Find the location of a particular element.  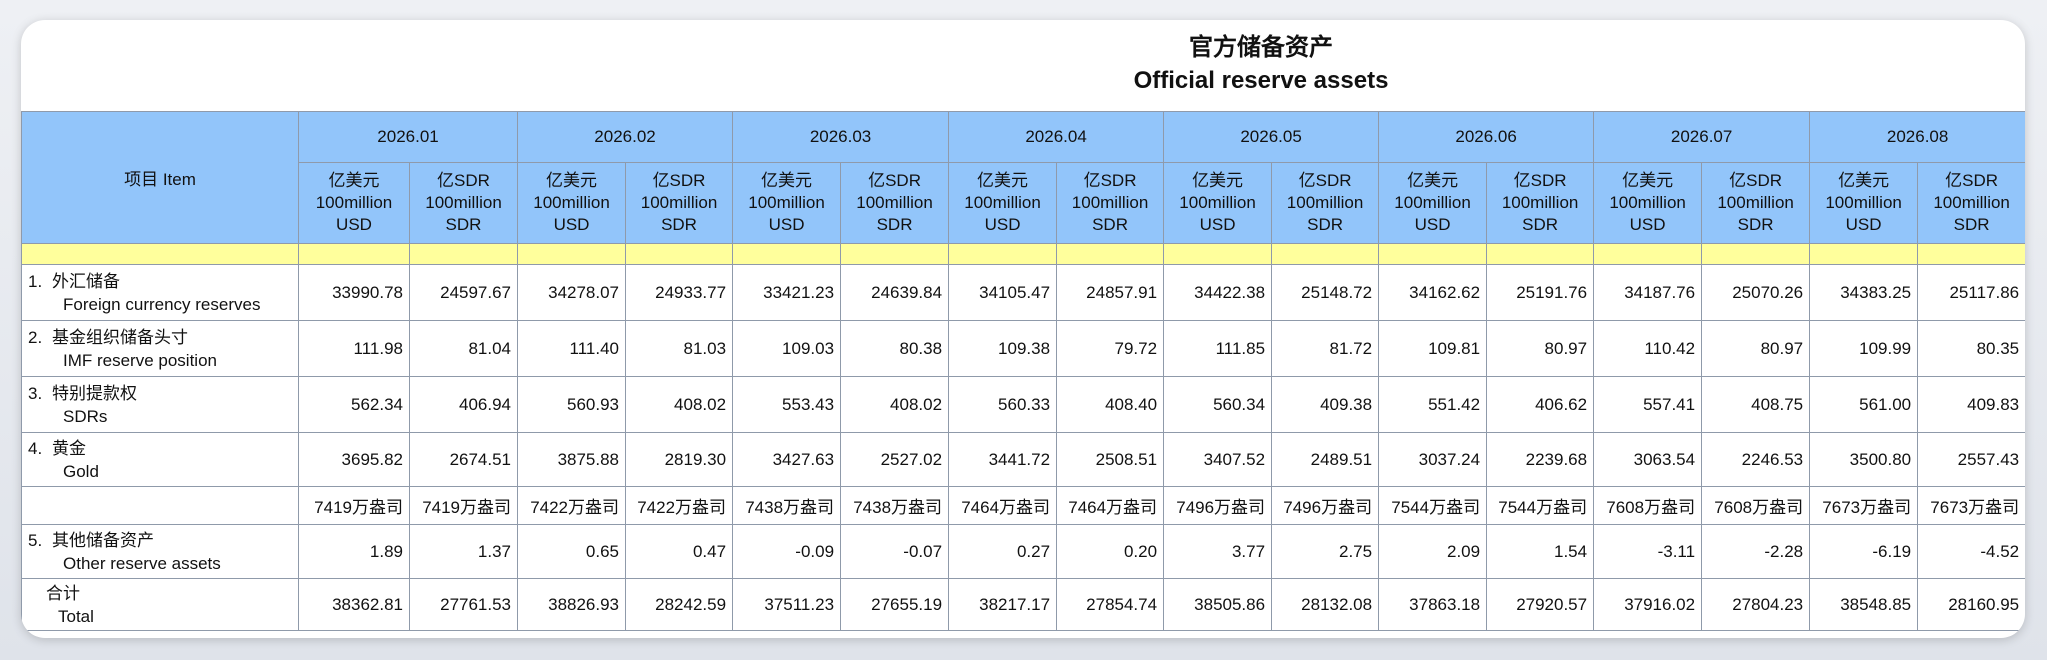

value-cell: 28160.95 is located at coordinates (1971, 604).